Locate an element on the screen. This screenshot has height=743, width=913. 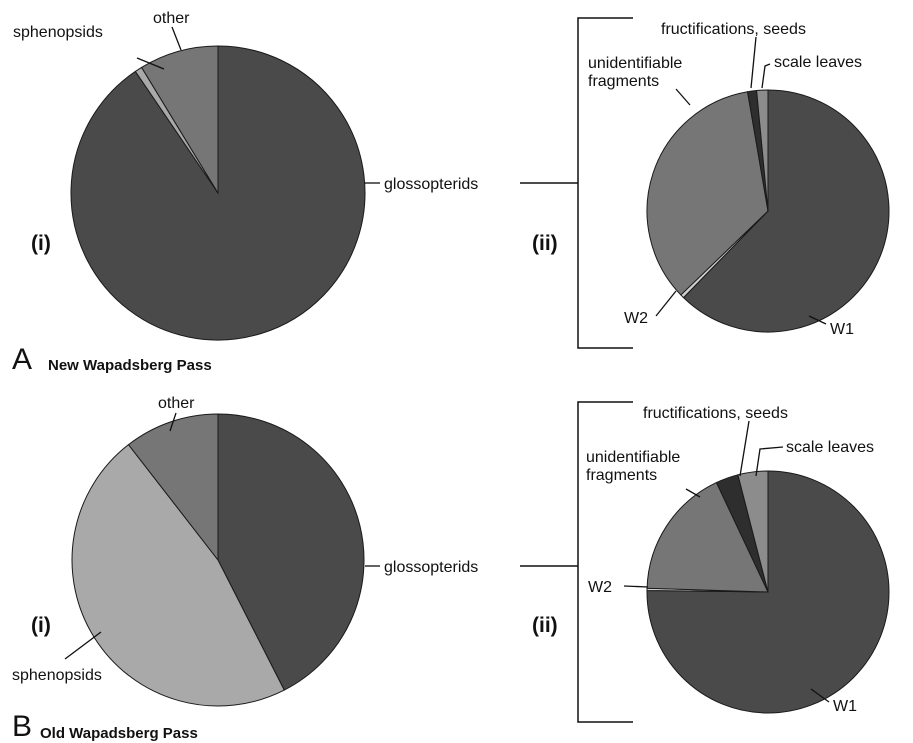
label-a-fructifications: fructifications, seeds is located at coordinates (733, 29).